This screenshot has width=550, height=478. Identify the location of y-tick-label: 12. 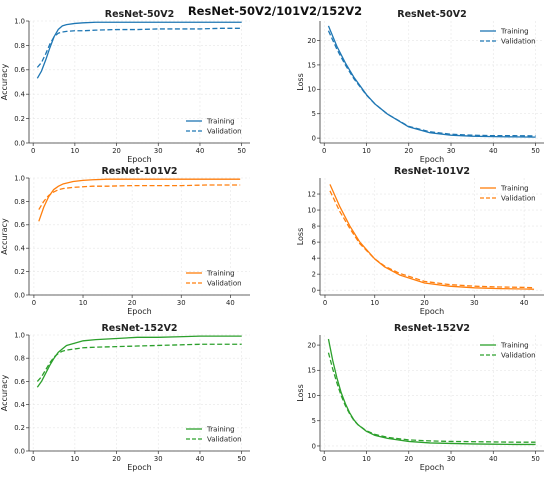
(311, 194).